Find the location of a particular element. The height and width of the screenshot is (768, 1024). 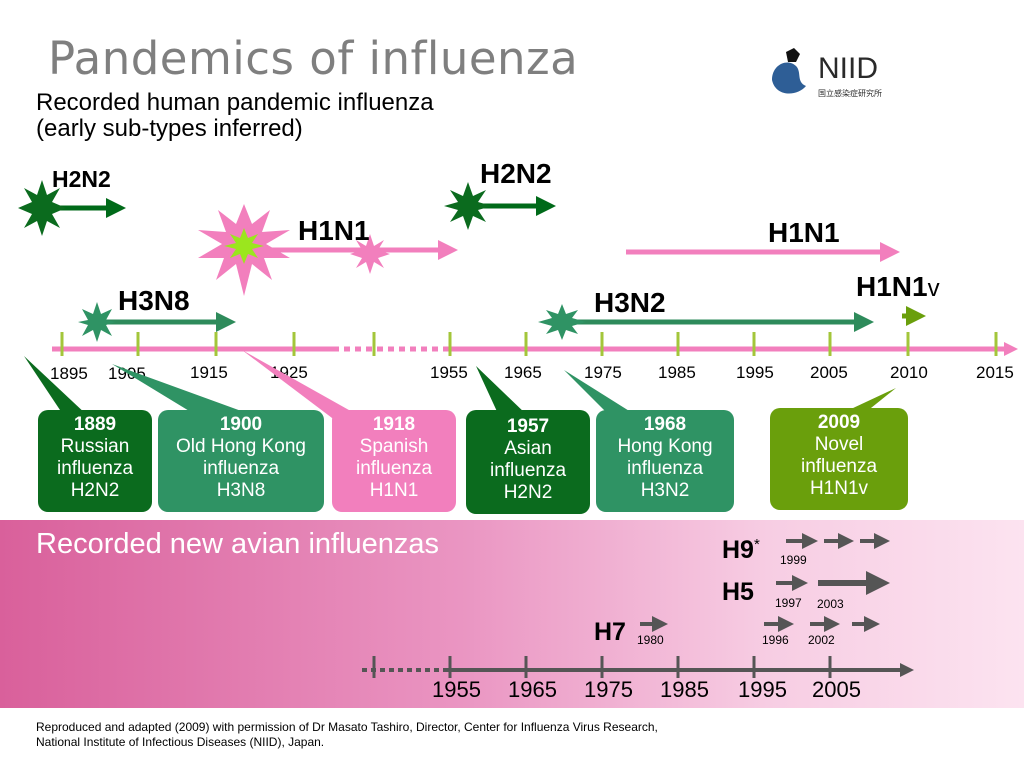

main-axis-arrowhead is located at coordinates (1011, 349).